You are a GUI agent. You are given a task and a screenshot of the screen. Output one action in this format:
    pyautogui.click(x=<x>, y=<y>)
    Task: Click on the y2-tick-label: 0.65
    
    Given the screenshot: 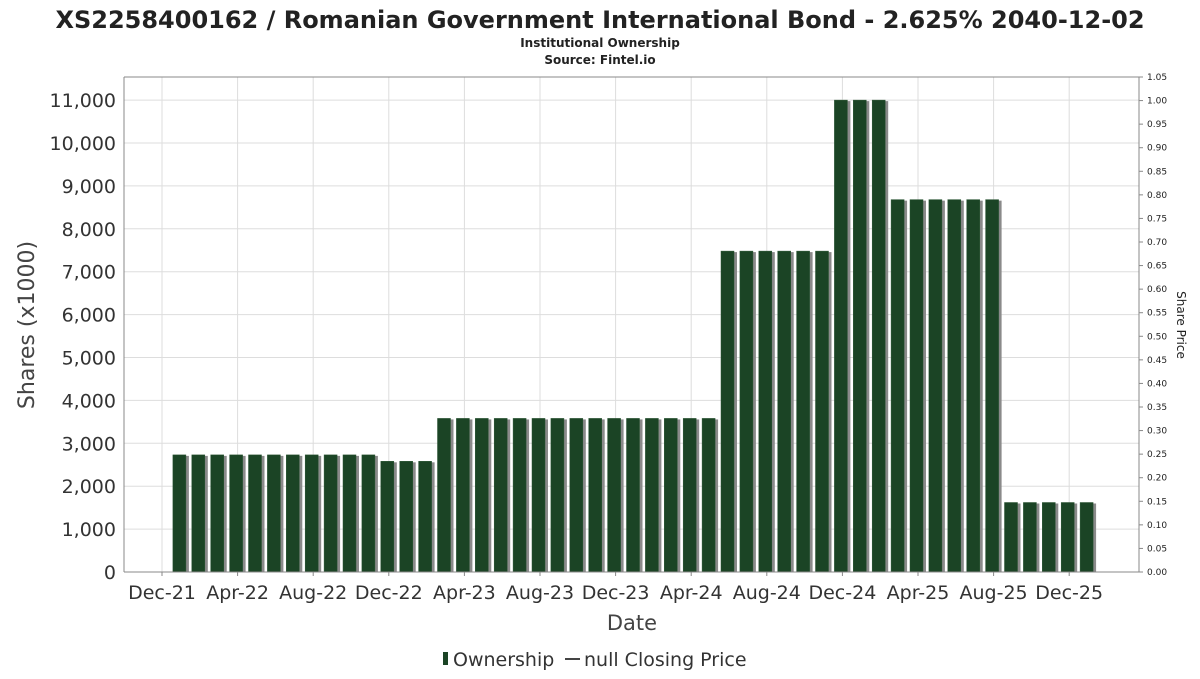 What is the action you would take?
    pyautogui.click(x=1157, y=267)
    